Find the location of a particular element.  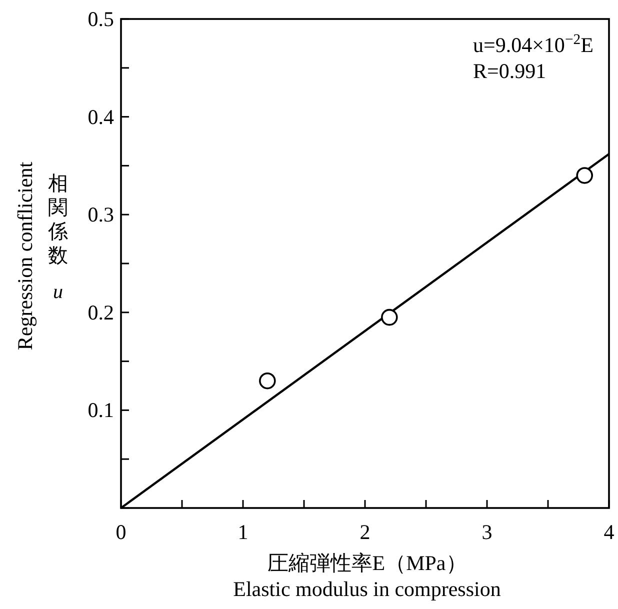

x-tick-label: 1 is located at coordinates (243, 532).